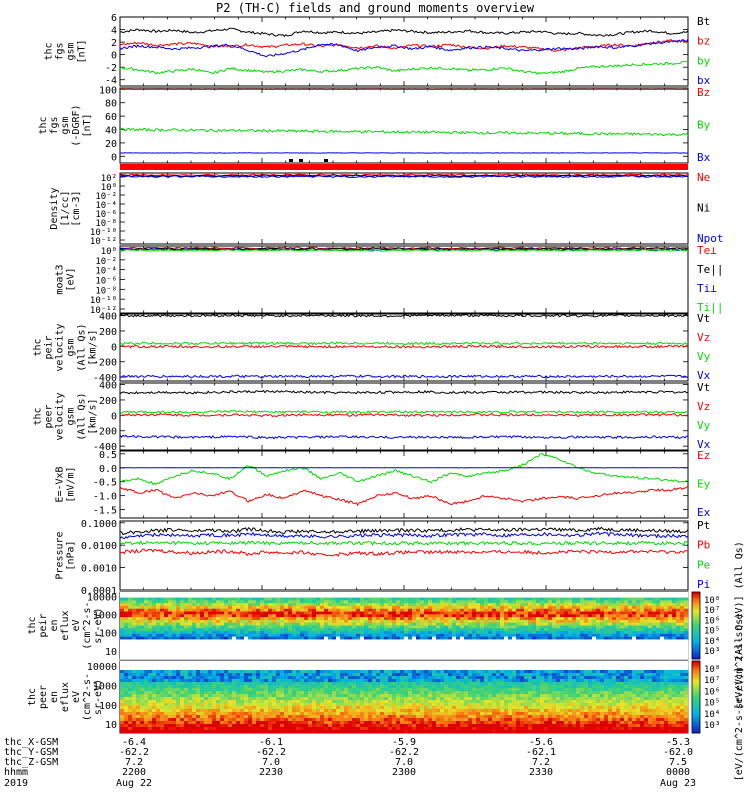 This screenshot has width=750, height=804. What do you see at coordinates (54, 697) in the screenshot?
I see `y-axis-label: en` at bounding box center [54, 697].